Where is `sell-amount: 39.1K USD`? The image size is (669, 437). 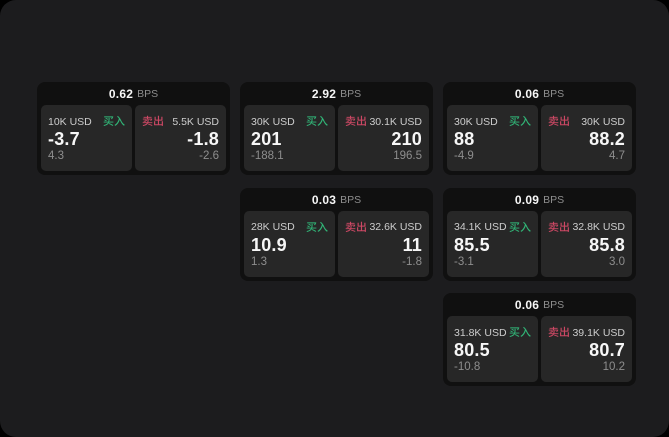 sell-amount: 39.1K USD is located at coordinates (598, 332).